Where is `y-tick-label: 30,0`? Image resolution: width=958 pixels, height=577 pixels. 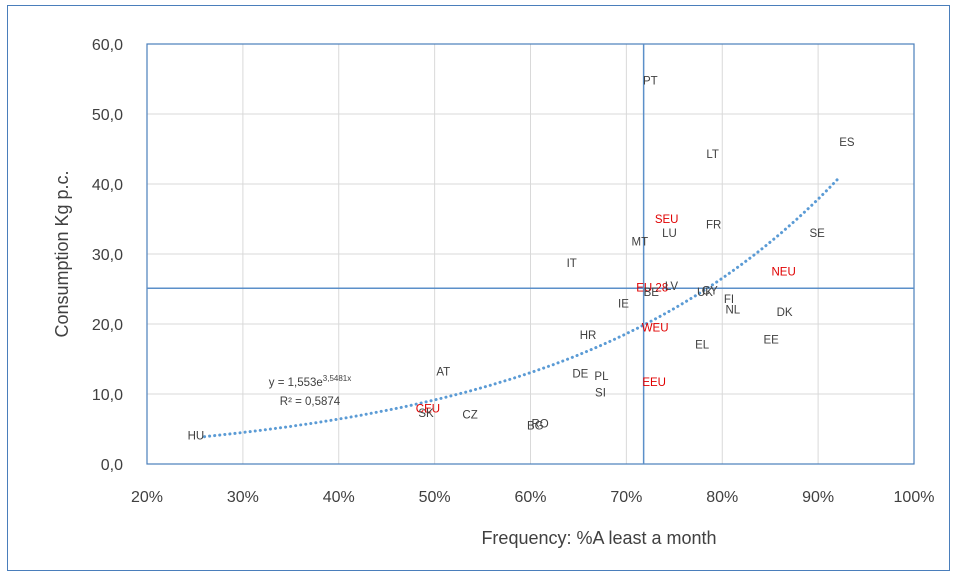
y-tick-label: 30,0 is located at coordinates (107, 255).